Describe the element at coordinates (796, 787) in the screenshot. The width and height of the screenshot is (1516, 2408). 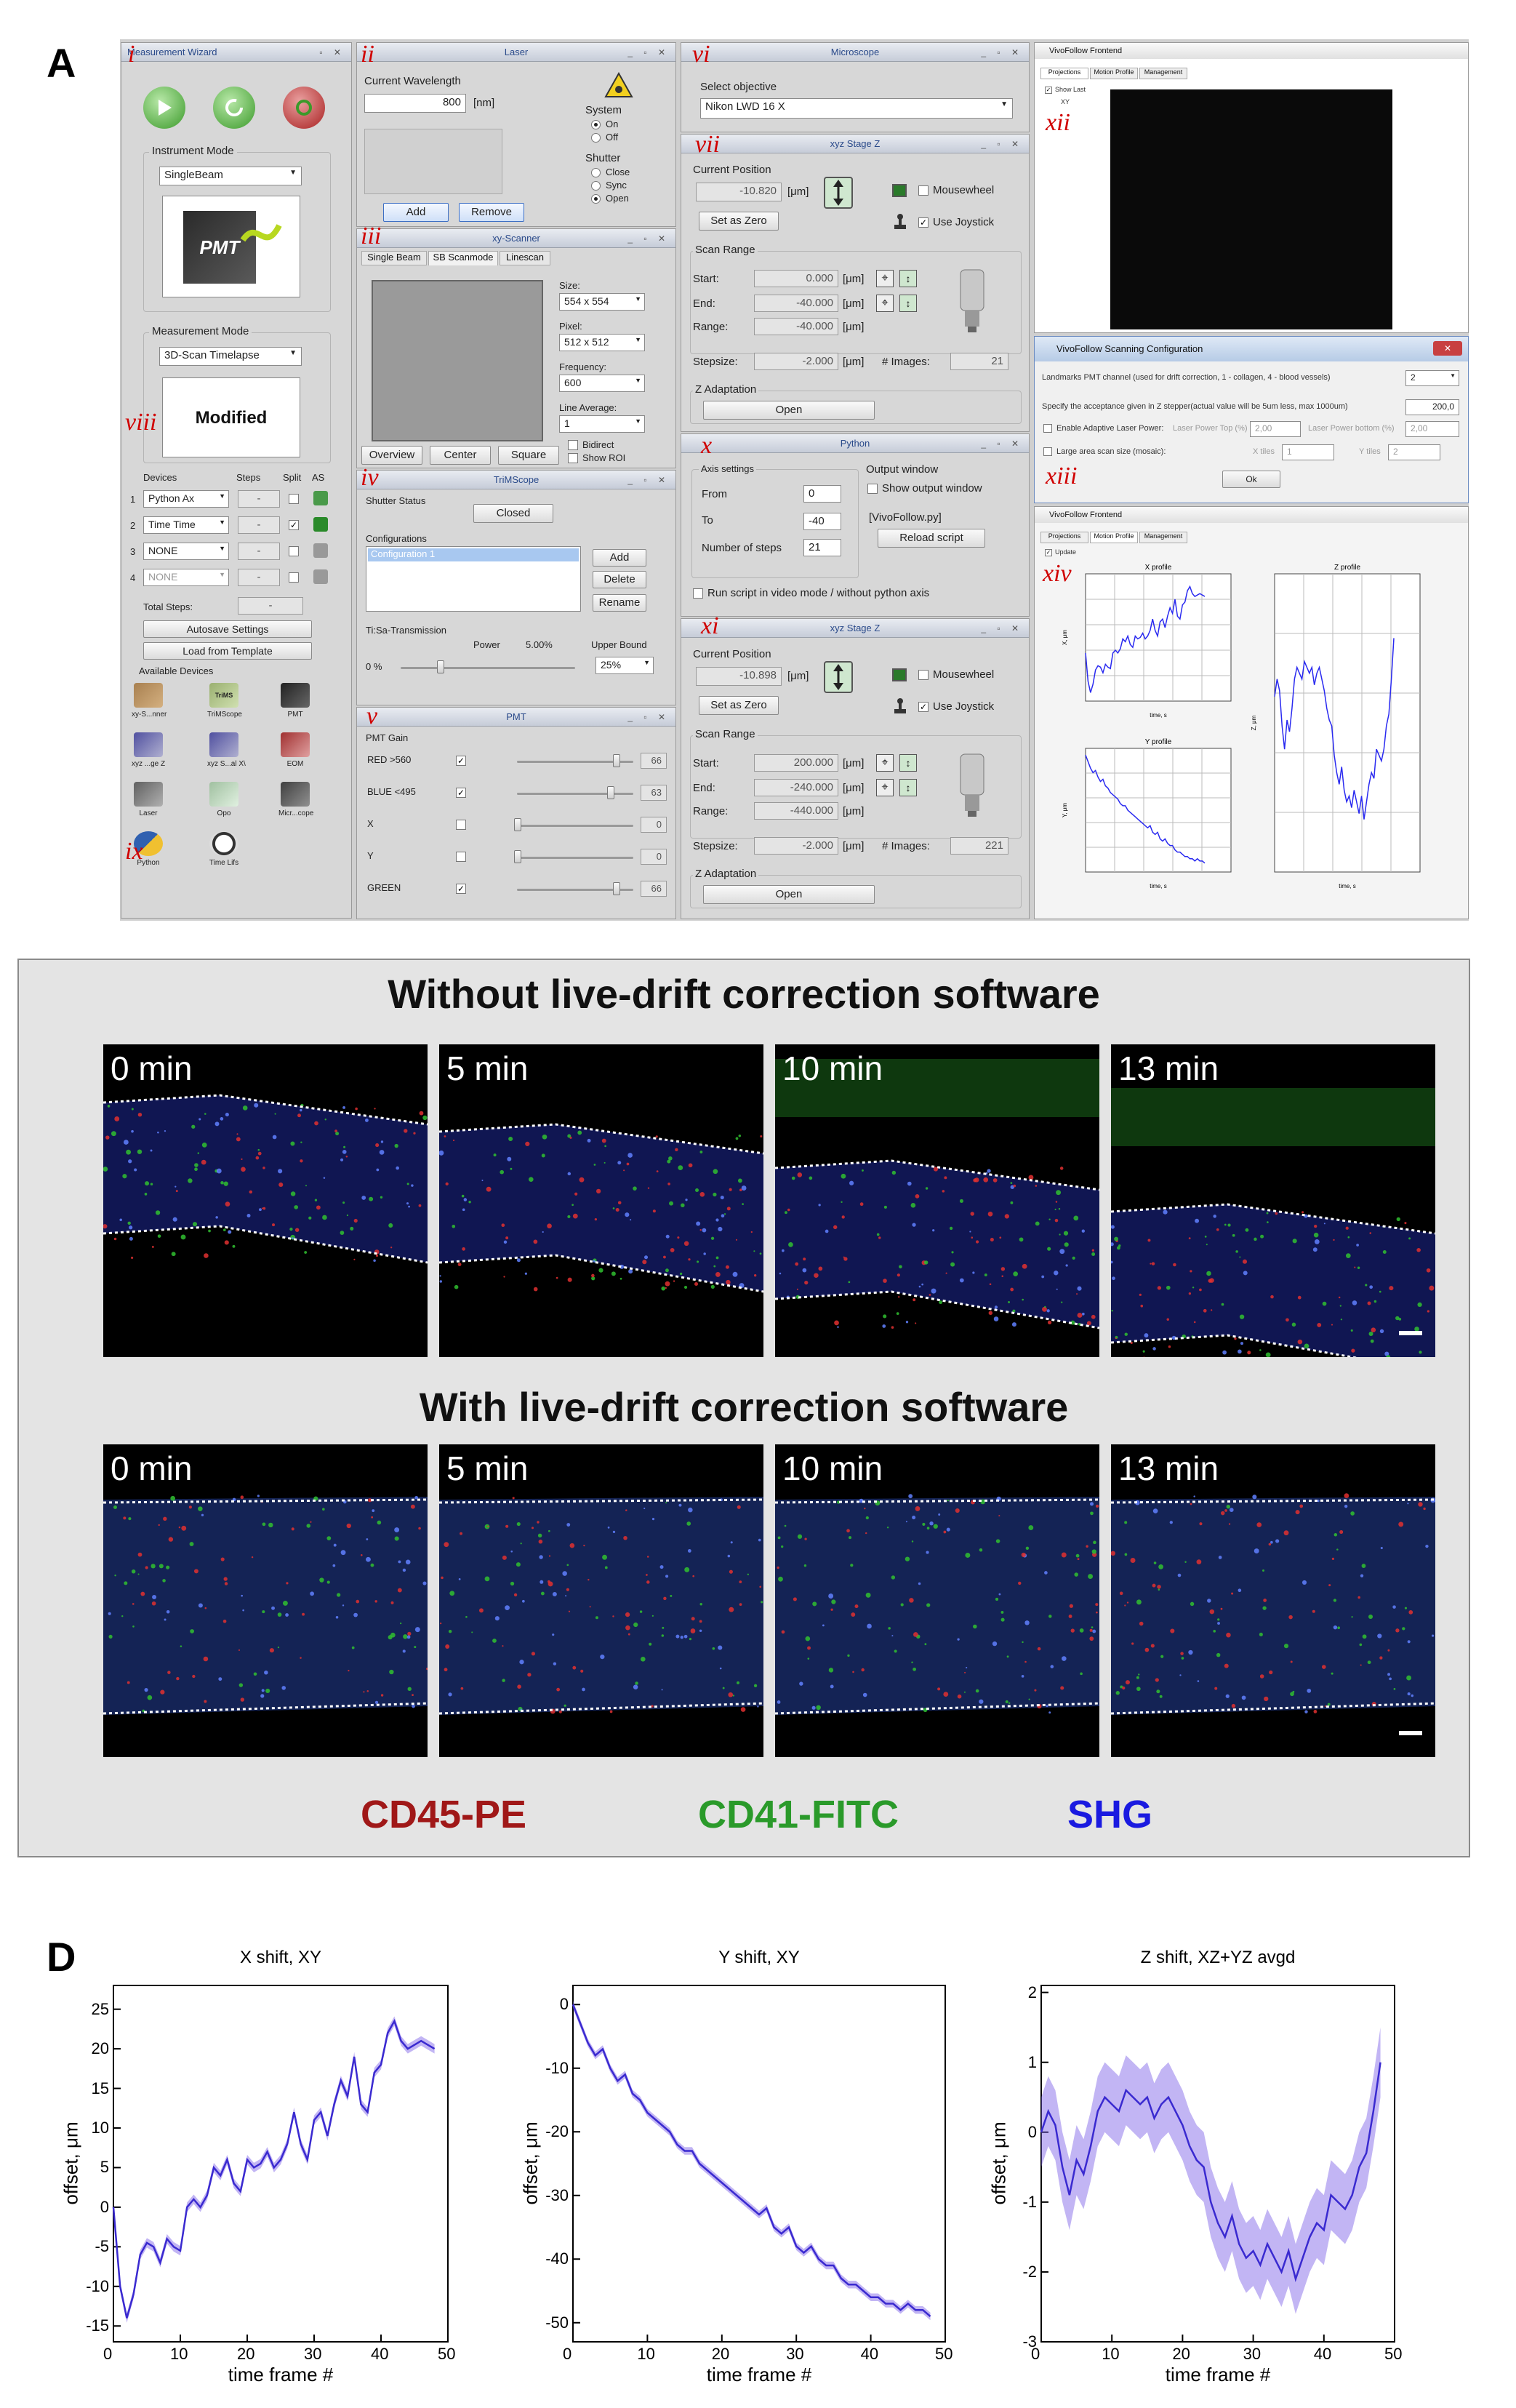
I see `end-field: -240.000` at that location.